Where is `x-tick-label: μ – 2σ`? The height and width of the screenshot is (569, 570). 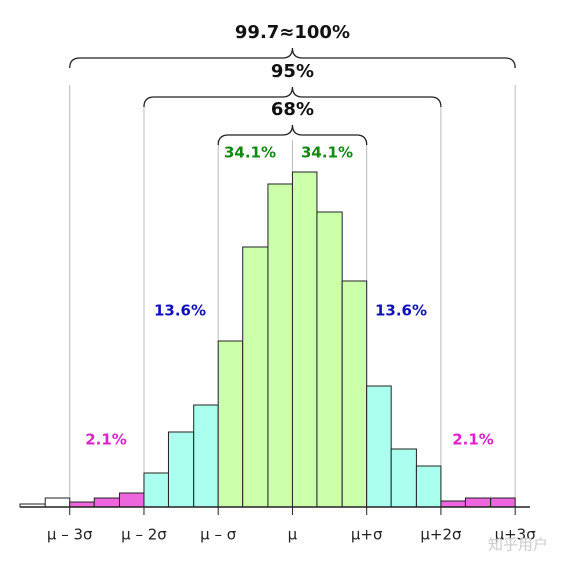
x-tick-label: μ – 2σ is located at coordinates (144, 535).